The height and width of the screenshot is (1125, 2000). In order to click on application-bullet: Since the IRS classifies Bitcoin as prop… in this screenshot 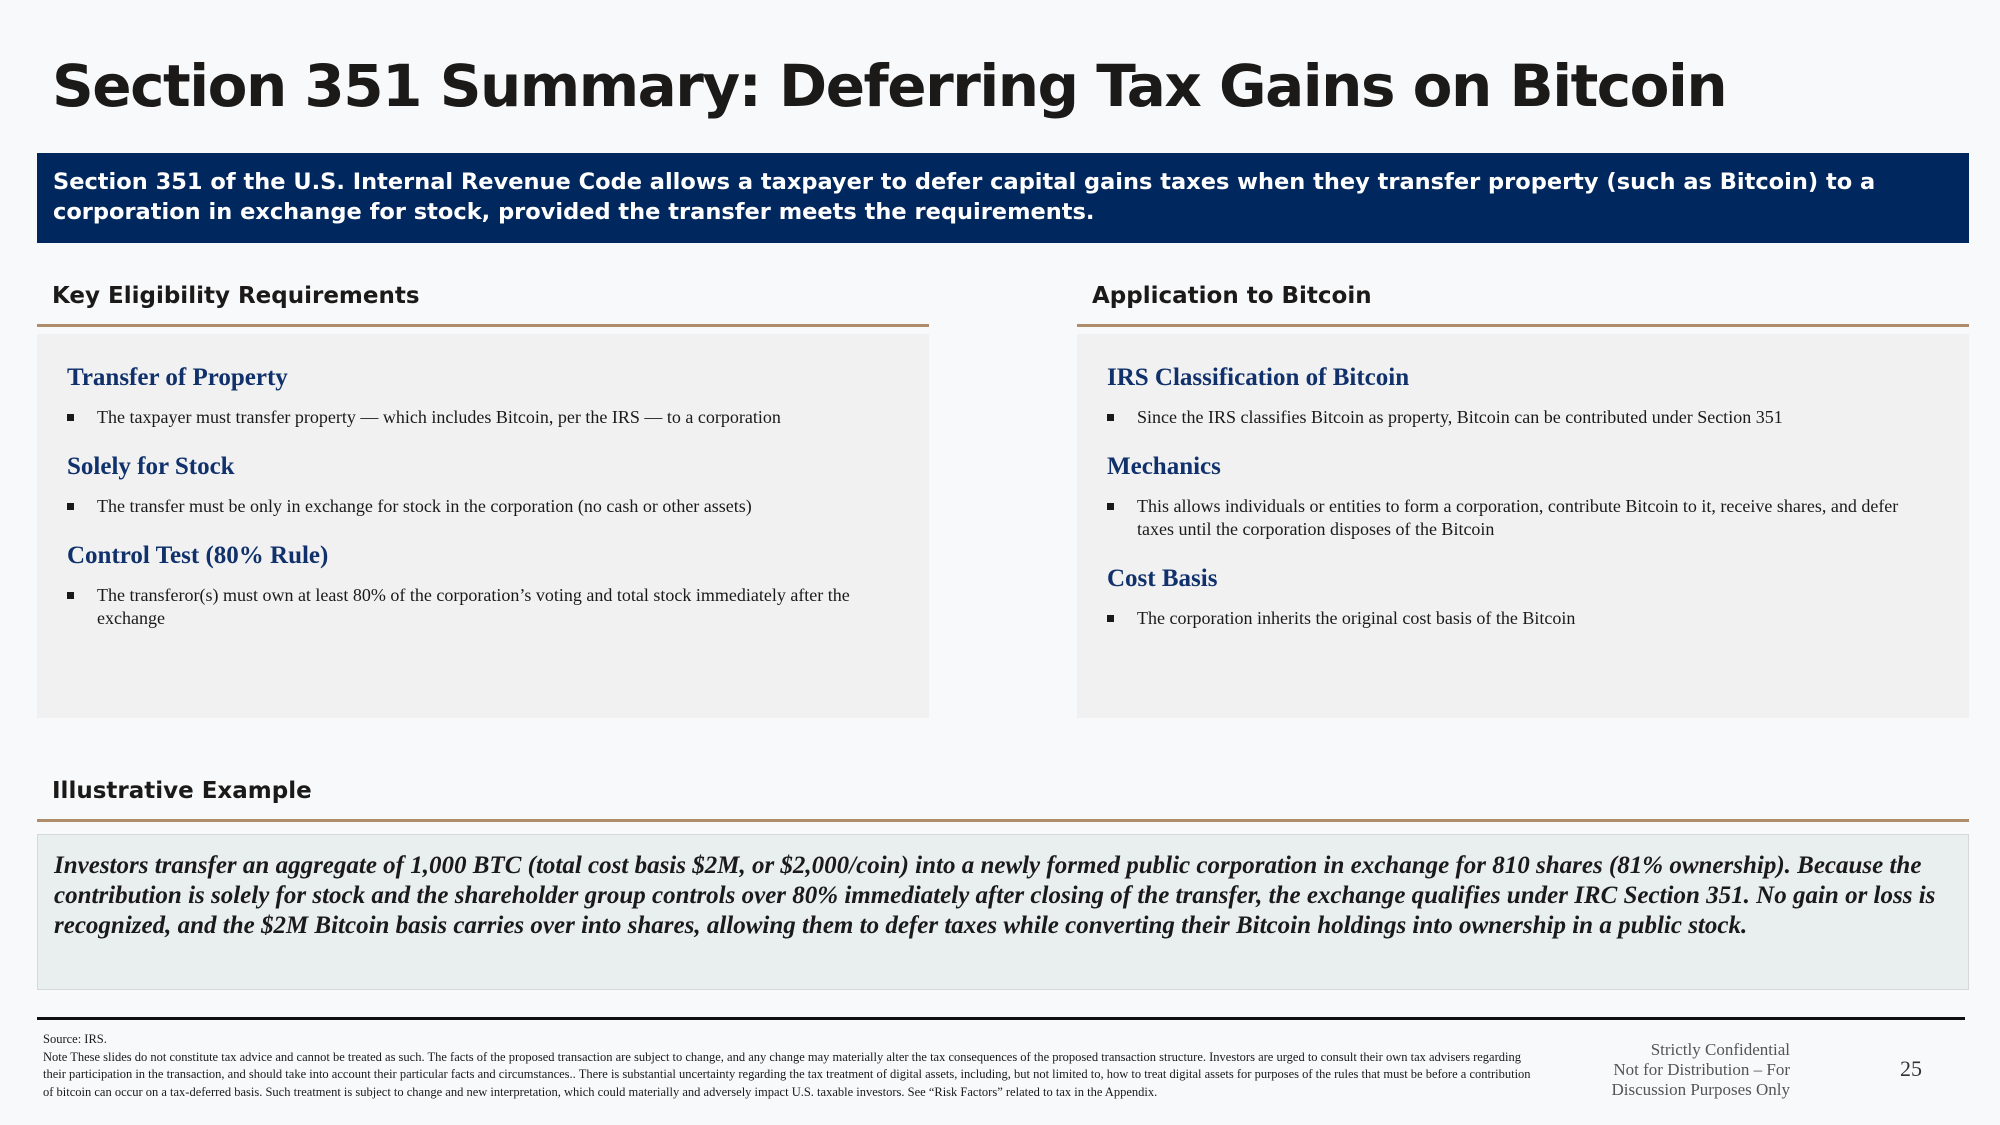, I will do `click(1523, 417)`.